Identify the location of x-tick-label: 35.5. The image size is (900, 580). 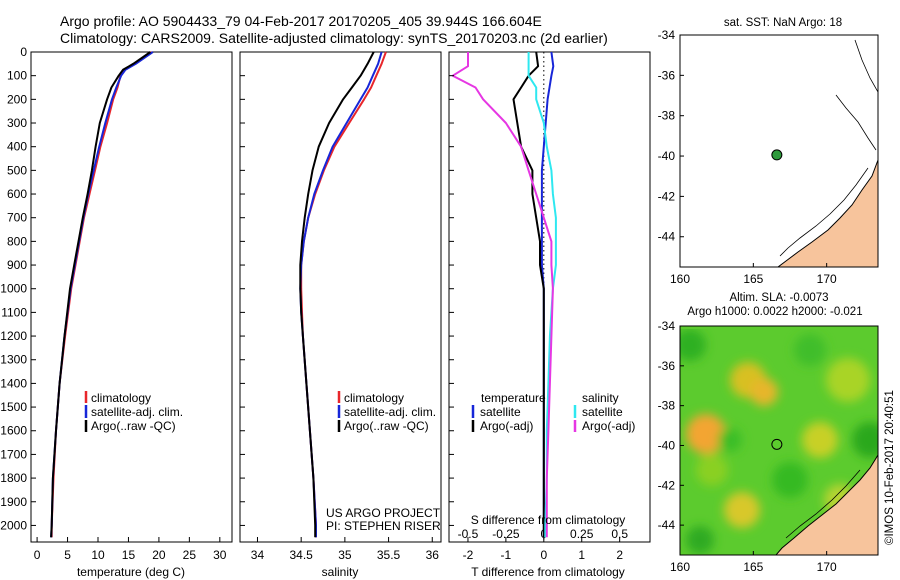
(389, 555).